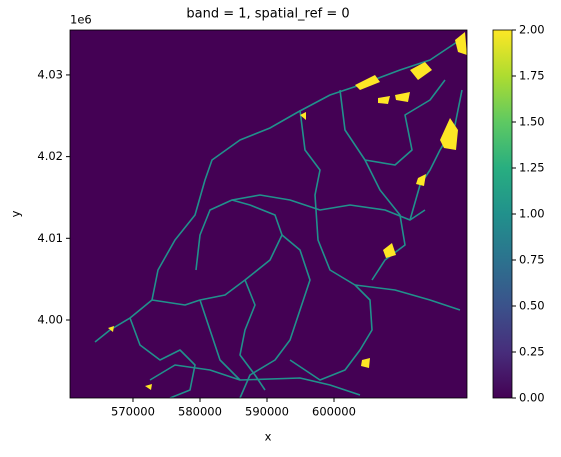 Image resolution: width=561 pixels, height=457 pixels. Describe the element at coordinates (50, 238) in the screenshot. I see `y-tick-label: 4.01` at that location.